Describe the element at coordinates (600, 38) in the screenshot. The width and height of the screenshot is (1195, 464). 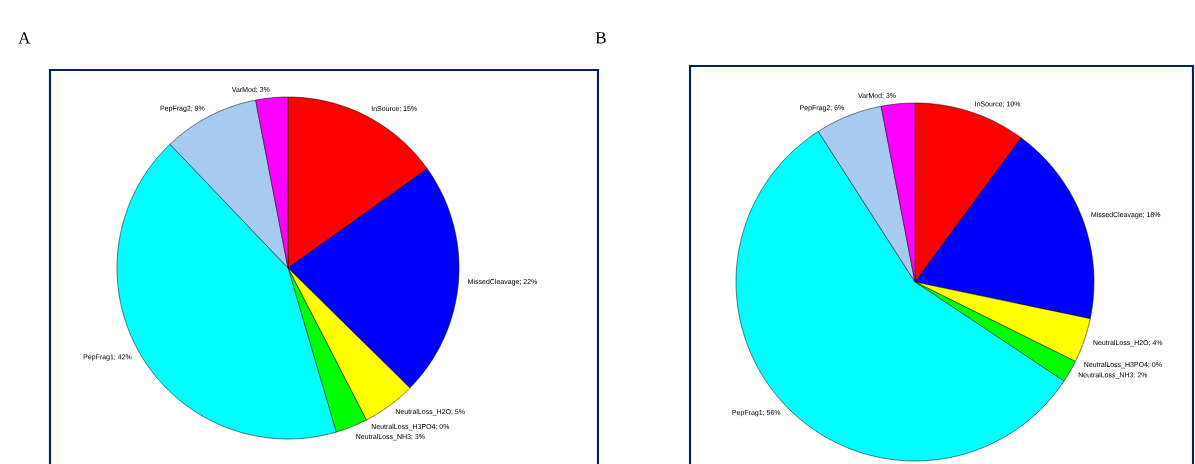
I see `chart-title: B` at that location.